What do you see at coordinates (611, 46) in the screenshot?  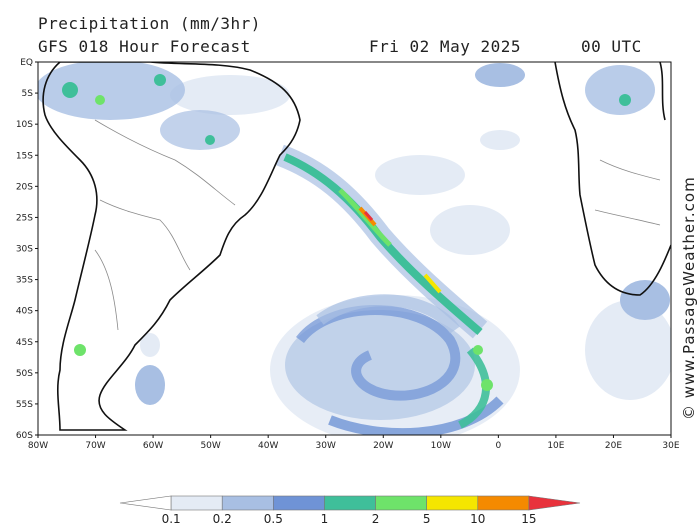 I see `forecast-time: 00 UTC` at bounding box center [611, 46].